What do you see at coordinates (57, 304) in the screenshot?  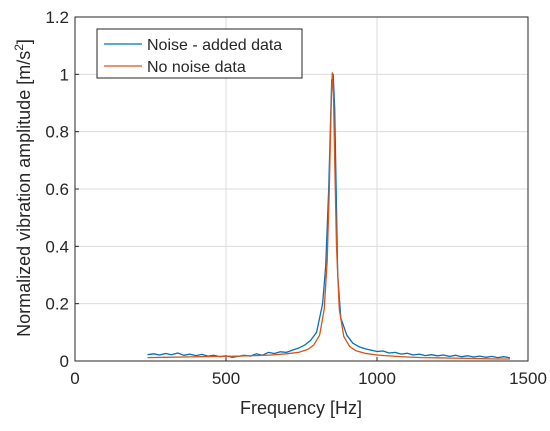 I see `y-tick-label: 0.2` at bounding box center [57, 304].